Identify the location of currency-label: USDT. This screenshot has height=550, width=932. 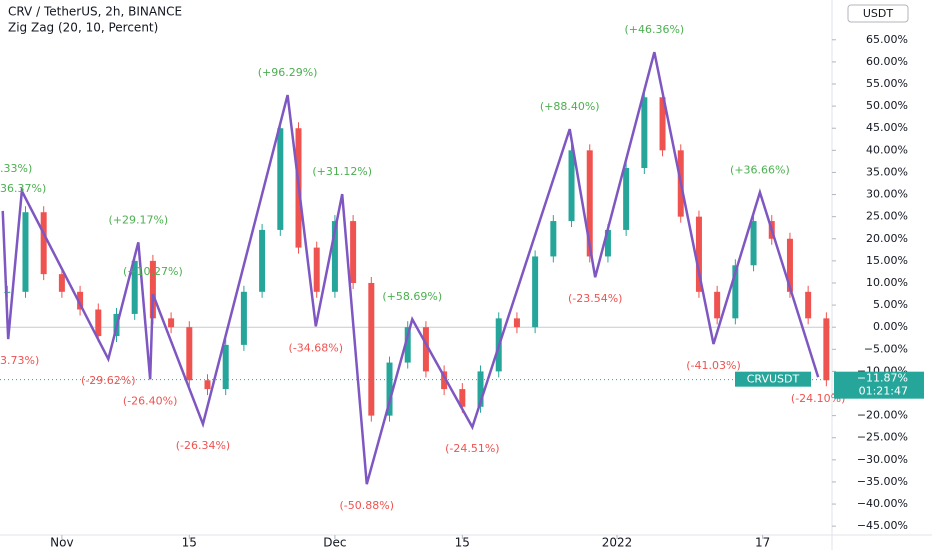
(878, 13).